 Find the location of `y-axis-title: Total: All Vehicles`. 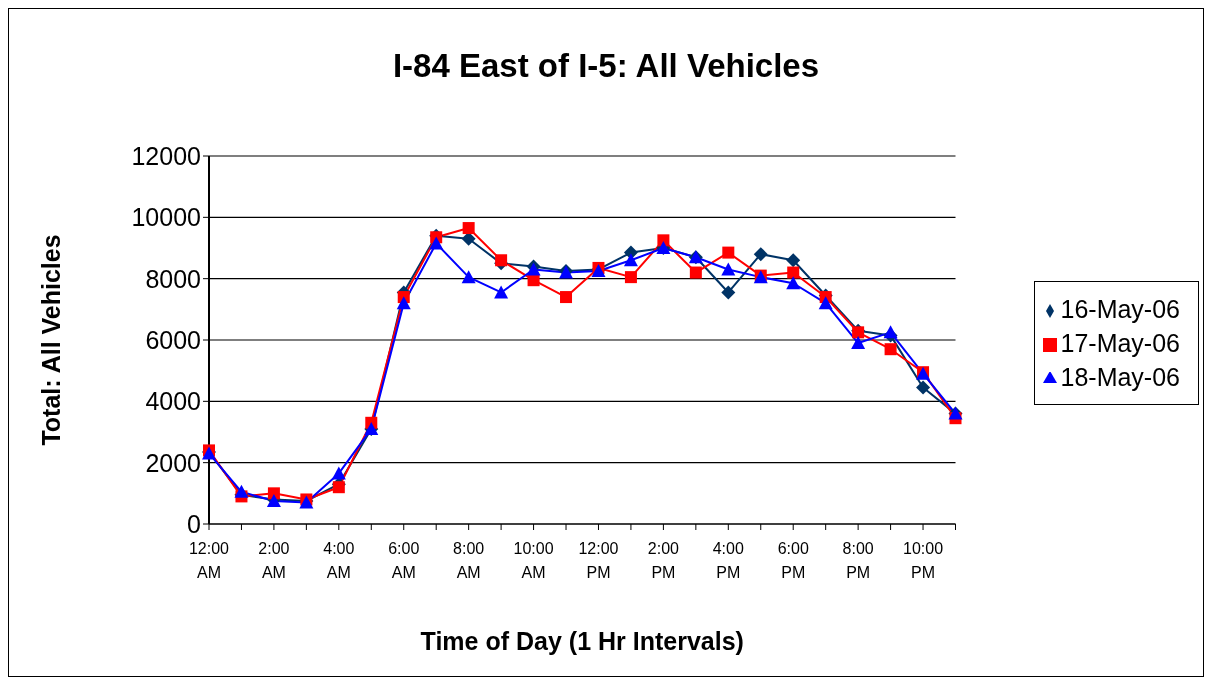

y-axis-title: Total: All Vehicles is located at coordinates (50, 340).